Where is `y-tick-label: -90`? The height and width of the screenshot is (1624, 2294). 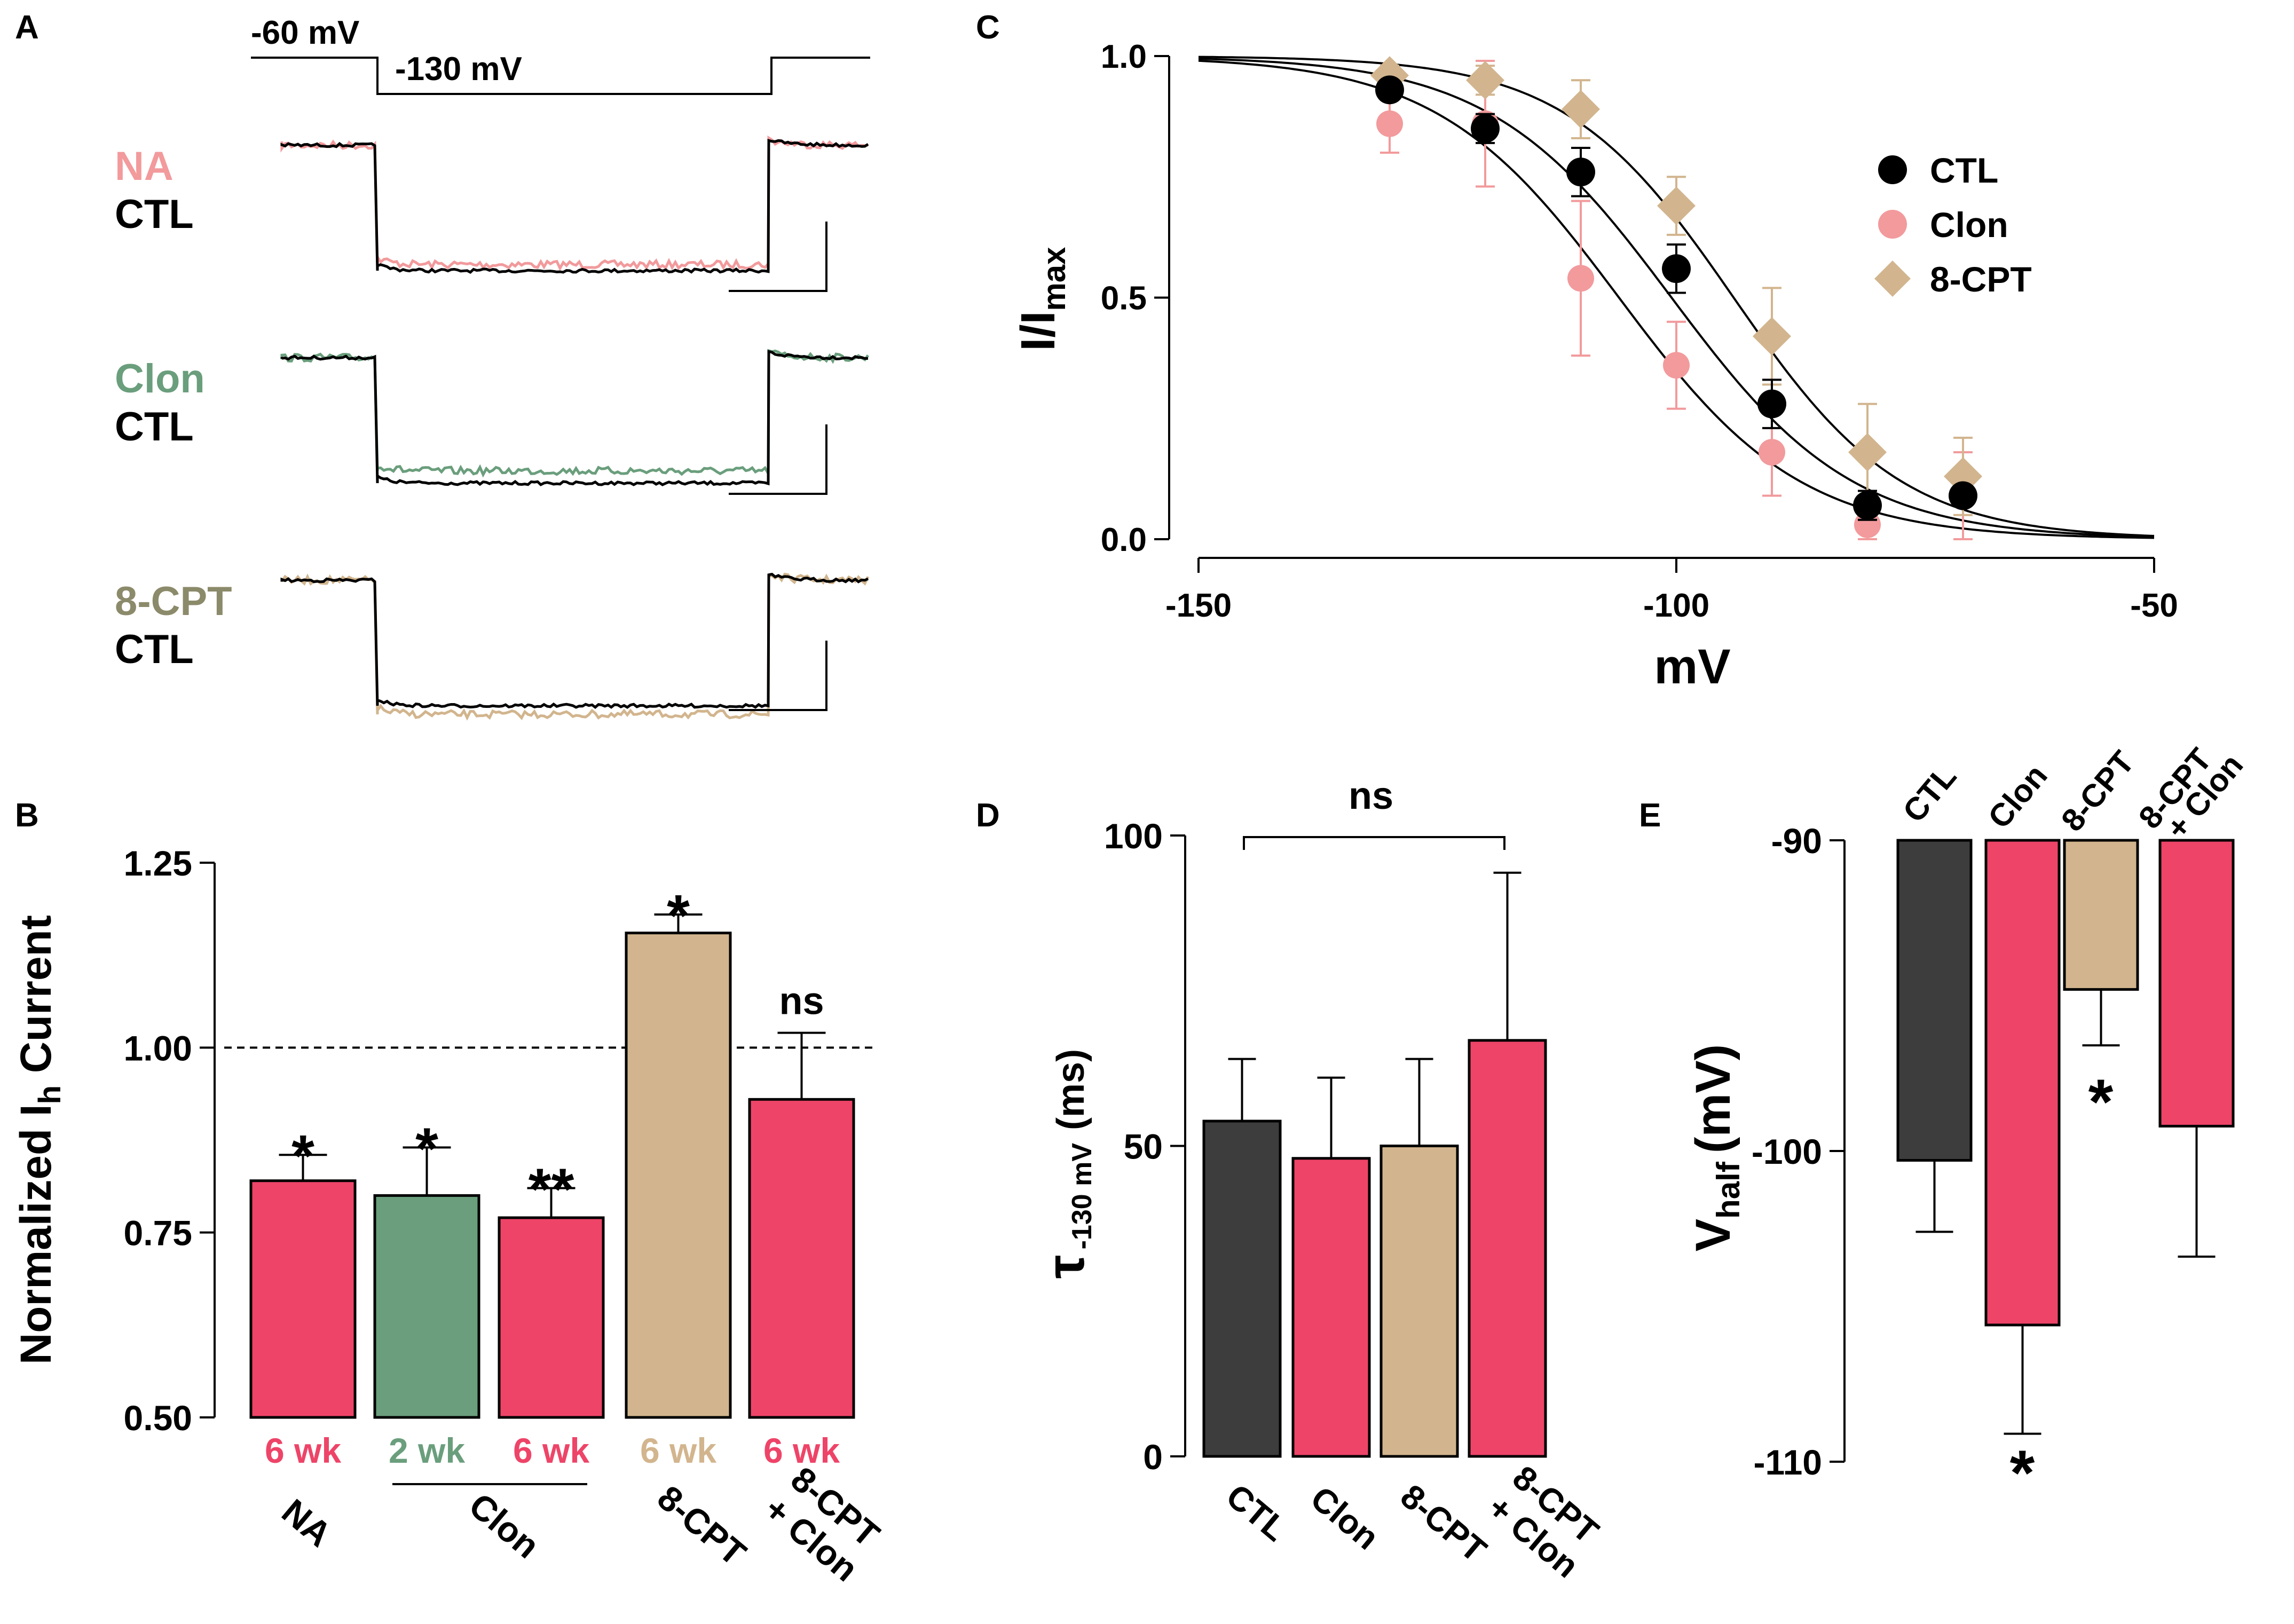
y-tick-label: -90 is located at coordinates (1796, 841).